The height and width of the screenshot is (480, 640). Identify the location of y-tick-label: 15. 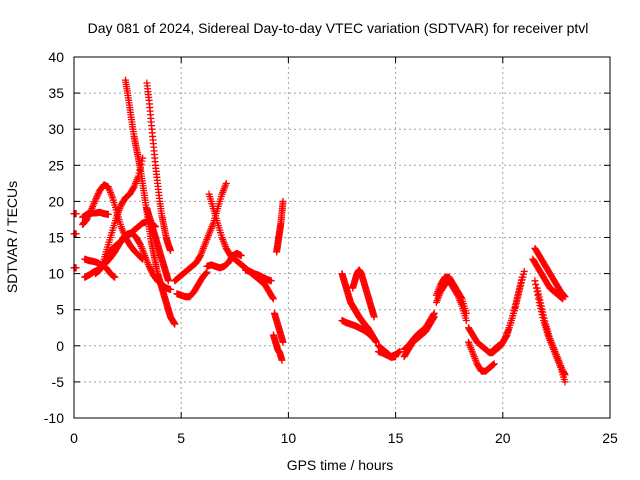
(56, 238).